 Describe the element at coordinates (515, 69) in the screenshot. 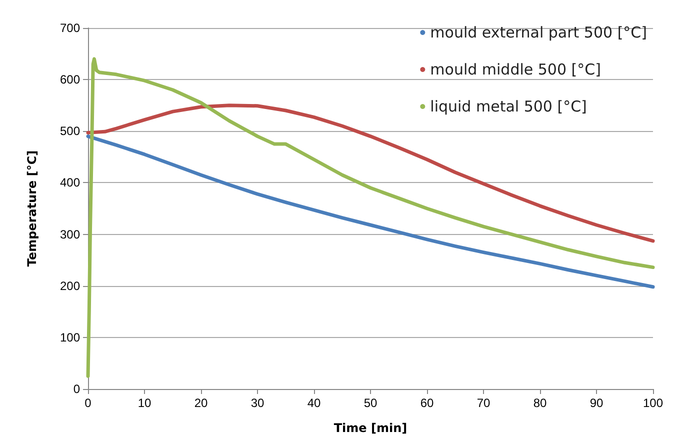

I see `legend-label: mould middle 500 [°C]` at that location.